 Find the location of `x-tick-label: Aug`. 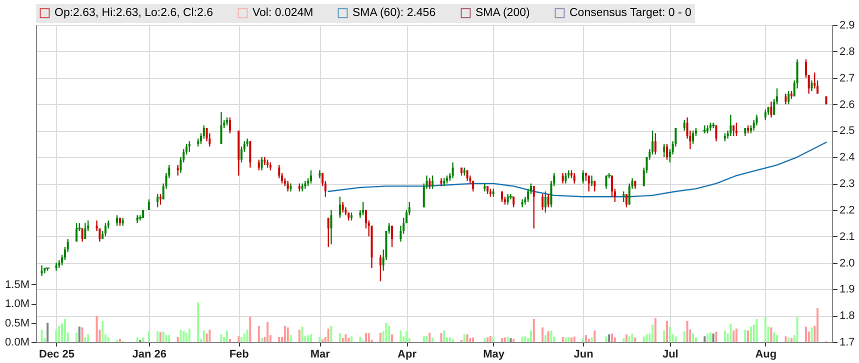

x-tick-label: Aug is located at coordinates (766, 354).